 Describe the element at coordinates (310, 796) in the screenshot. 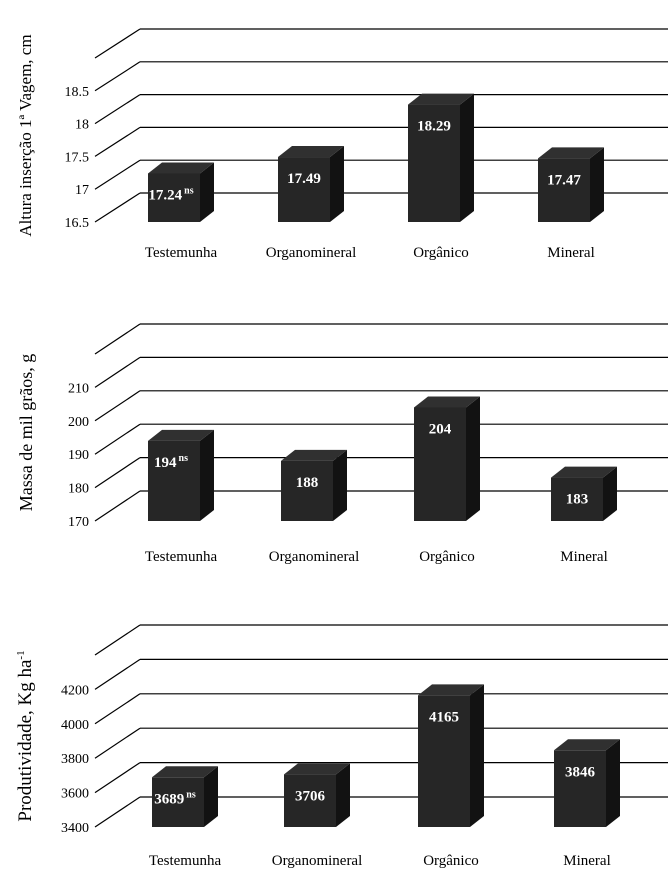

I see `bar-value-label: 3706` at that location.